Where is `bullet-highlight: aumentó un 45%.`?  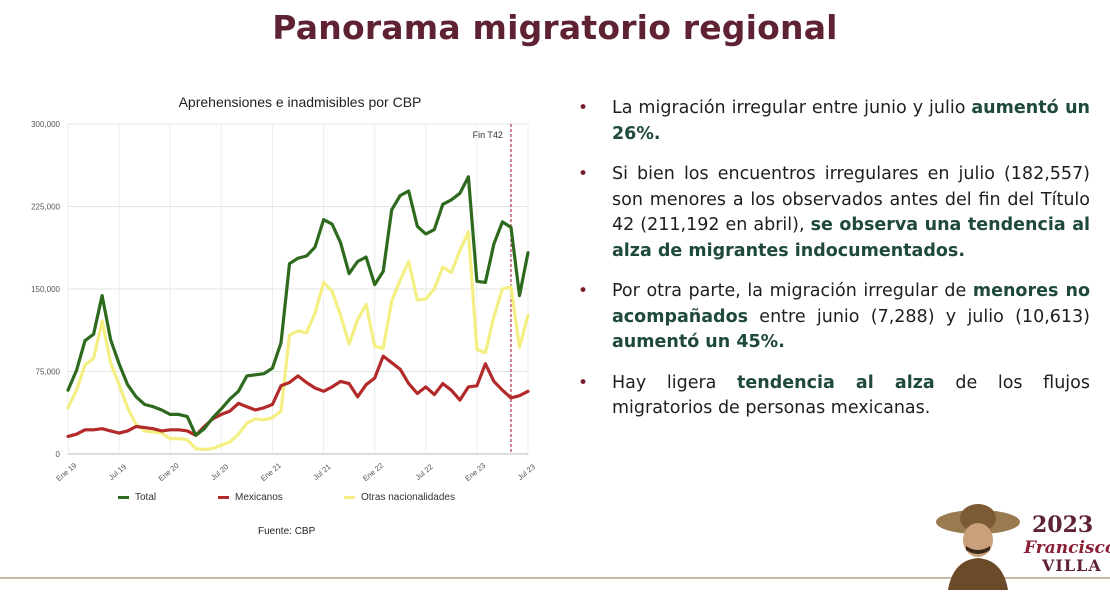
bullet-highlight: aumentó un 45%. is located at coordinates (698, 342).